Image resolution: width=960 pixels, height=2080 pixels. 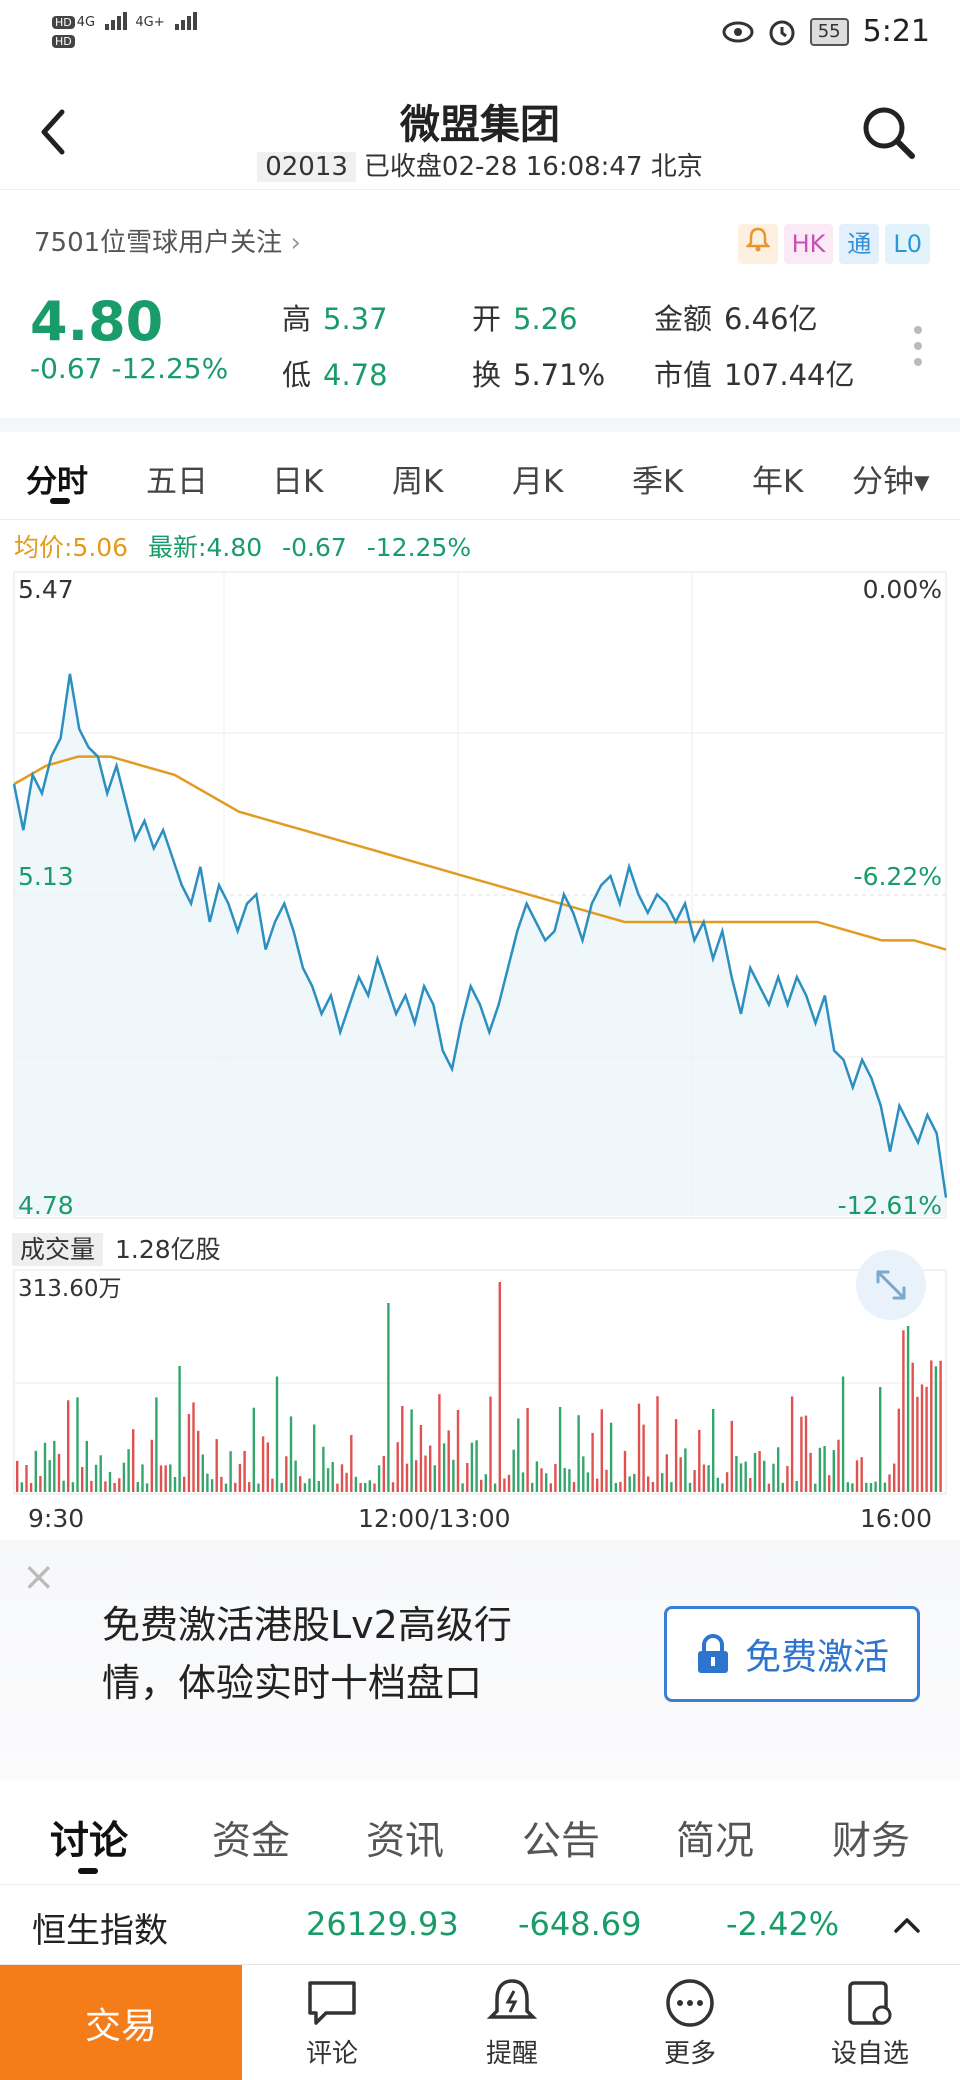 I want to click on nav-watchlist-settings: 设自选, so click(x=870, y=2022).